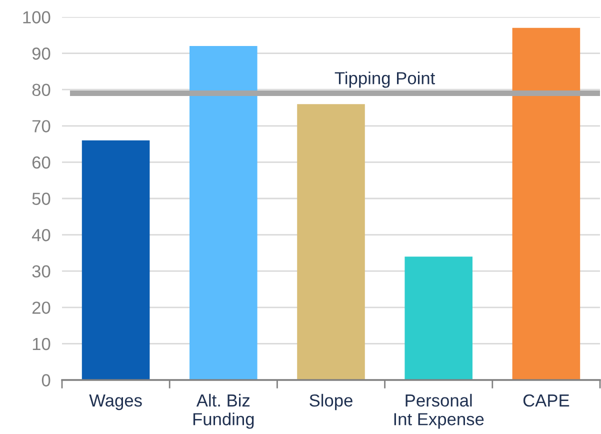  What do you see at coordinates (41, 235) in the screenshot?
I see `y-tick-label: 40` at bounding box center [41, 235].